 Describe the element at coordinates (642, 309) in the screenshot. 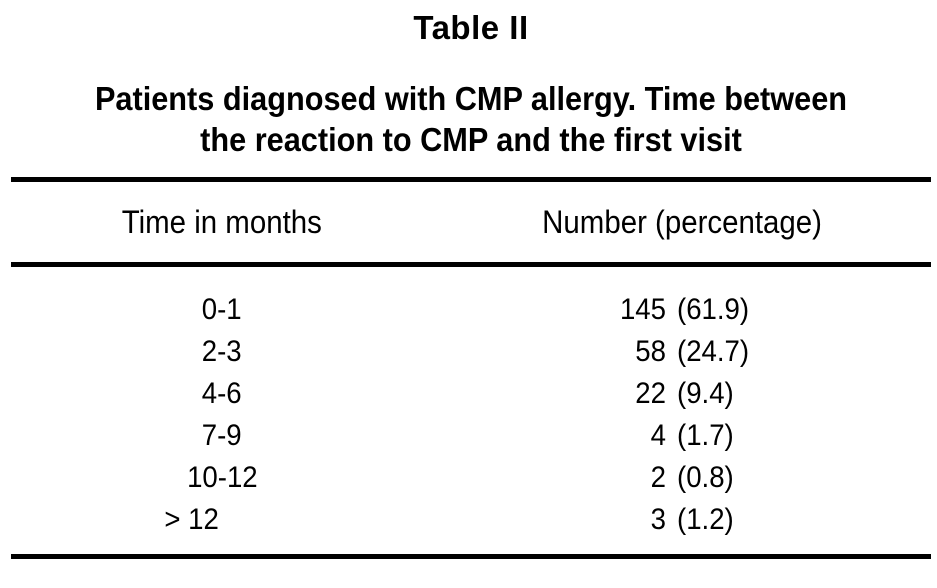

I see `count-value: 145` at that location.